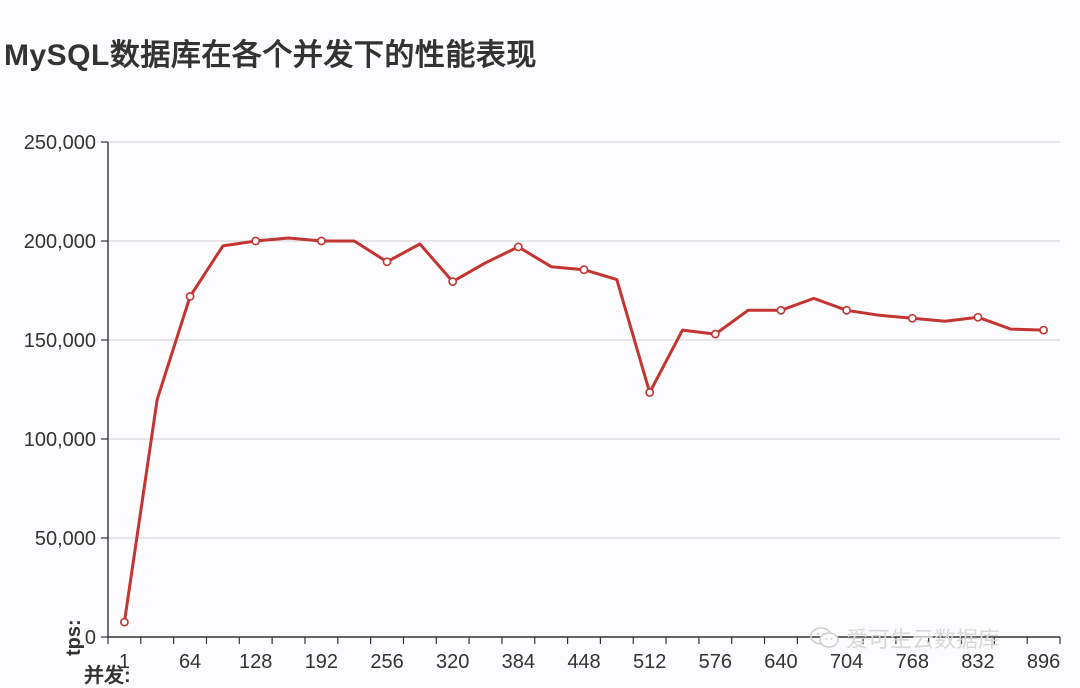 This screenshot has height=688, width=1080. I want to click on y-tick-label: 100,000, so click(60, 440).